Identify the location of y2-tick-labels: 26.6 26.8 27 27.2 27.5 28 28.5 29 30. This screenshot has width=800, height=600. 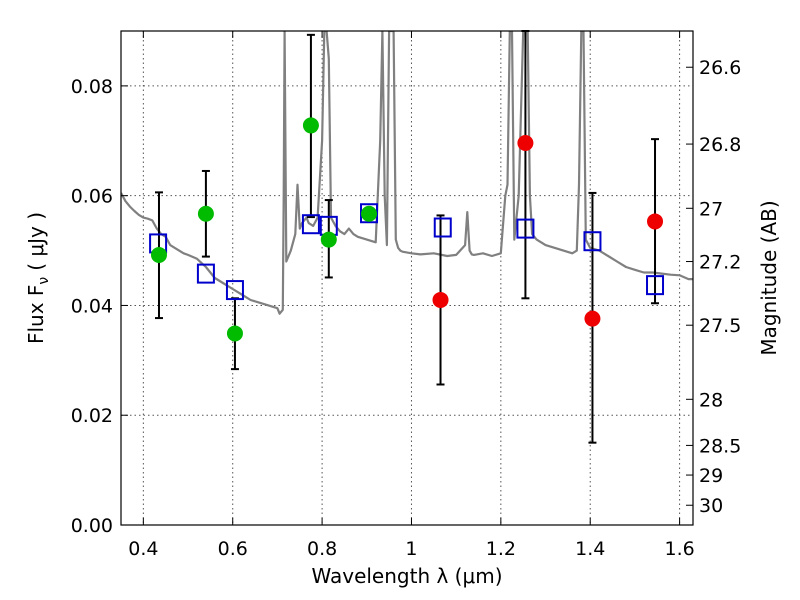
(720, 287).